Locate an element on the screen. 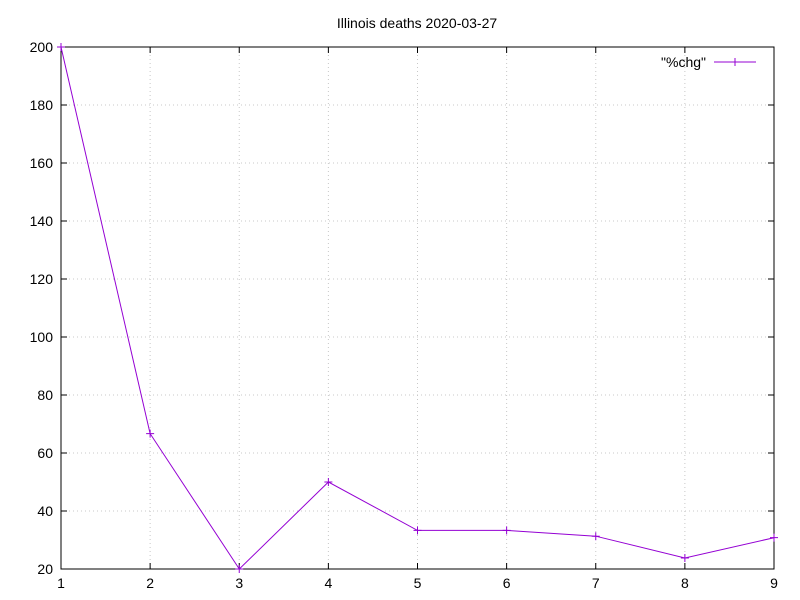 Image resolution: width=800 pixels, height=600 pixels. x-tick-label: 9 is located at coordinates (774, 583).